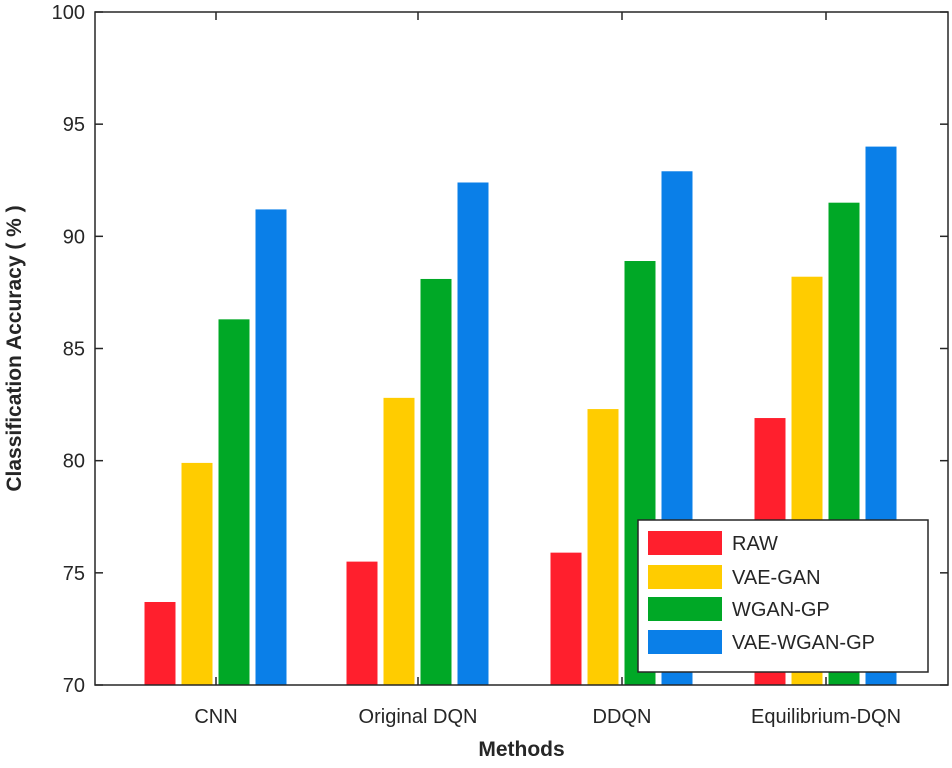  I want to click on y-tick-label: 95, so click(74, 125).